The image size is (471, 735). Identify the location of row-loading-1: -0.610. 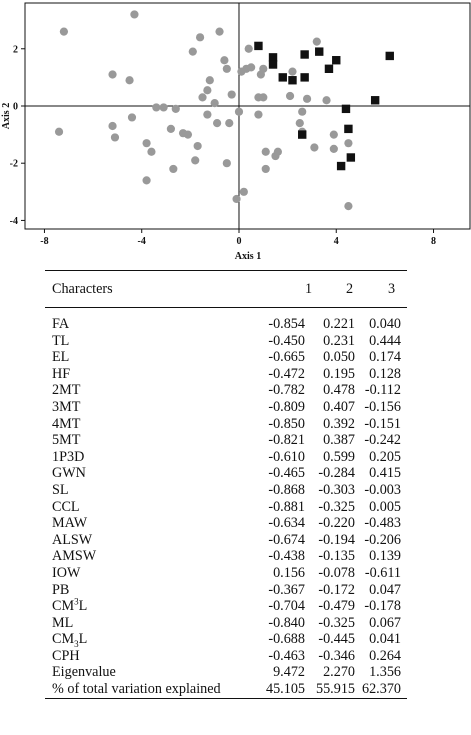
(286, 456).